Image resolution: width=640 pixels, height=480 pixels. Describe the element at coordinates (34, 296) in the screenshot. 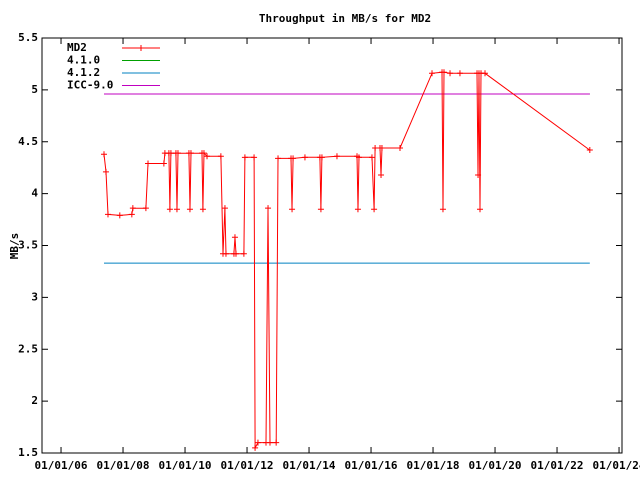

I see `y-tick-label: 3` at that location.